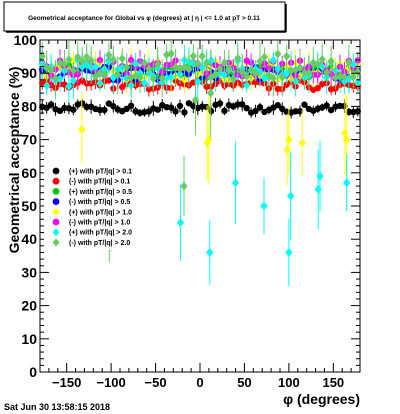  I want to click on legend-label: (-) with pT/|q| > 0.1, so click(99, 182).